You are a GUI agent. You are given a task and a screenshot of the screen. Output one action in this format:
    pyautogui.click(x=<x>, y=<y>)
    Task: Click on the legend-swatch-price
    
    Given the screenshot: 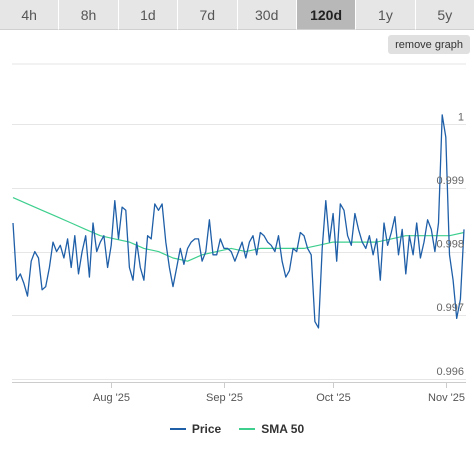 What is the action you would take?
    pyautogui.click(x=177, y=429)
    